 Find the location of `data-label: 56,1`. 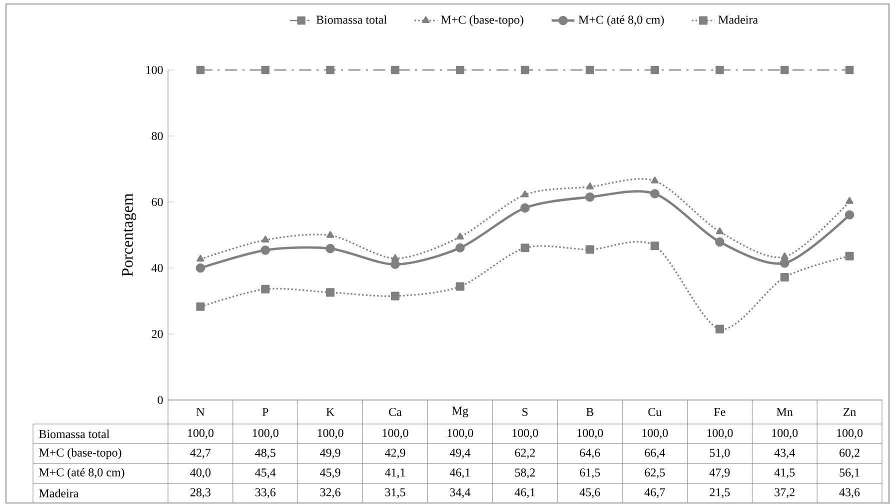

data-label: 56,1 is located at coordinates (850, 473).